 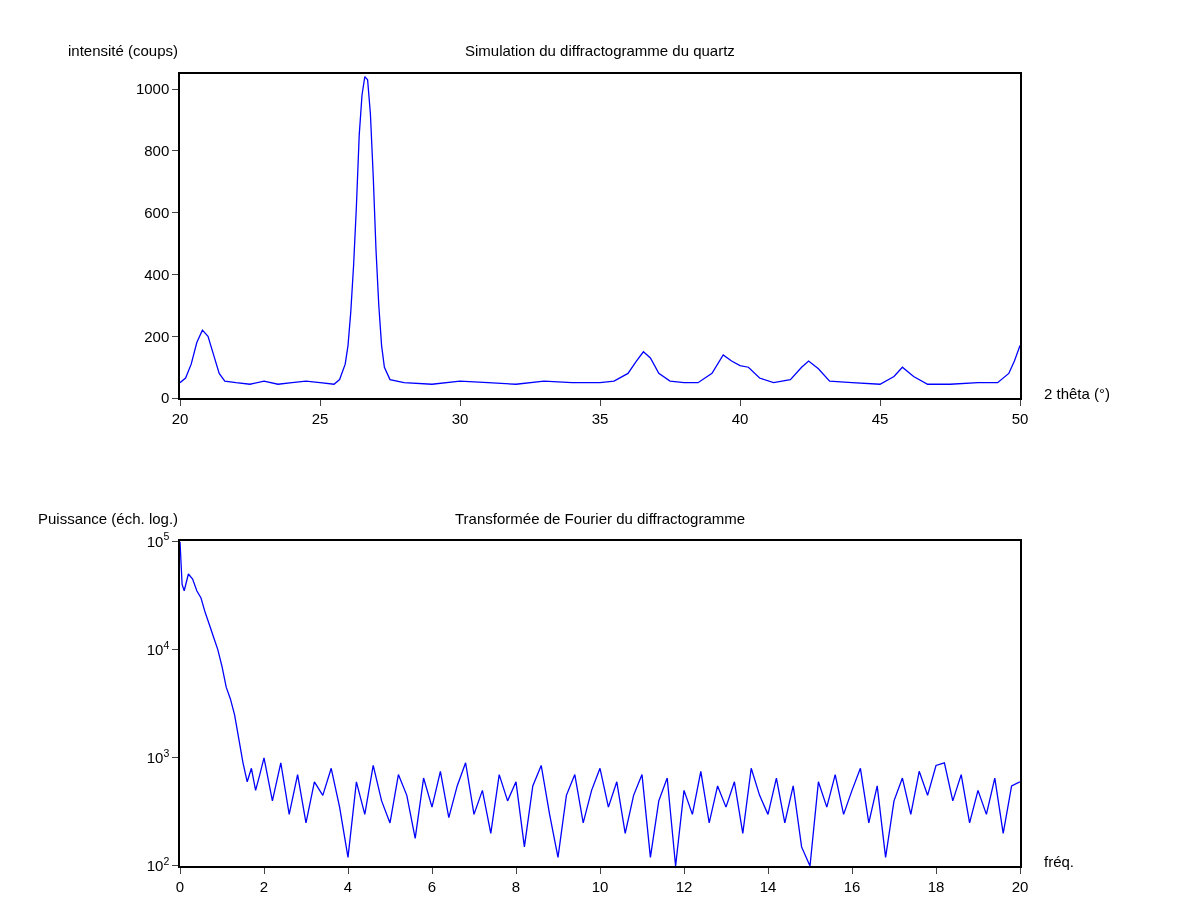 What do you see at coordinates (157, 336) in the screenshot?
I see `y-tick-label: 200` at bounding box center [157, 336].